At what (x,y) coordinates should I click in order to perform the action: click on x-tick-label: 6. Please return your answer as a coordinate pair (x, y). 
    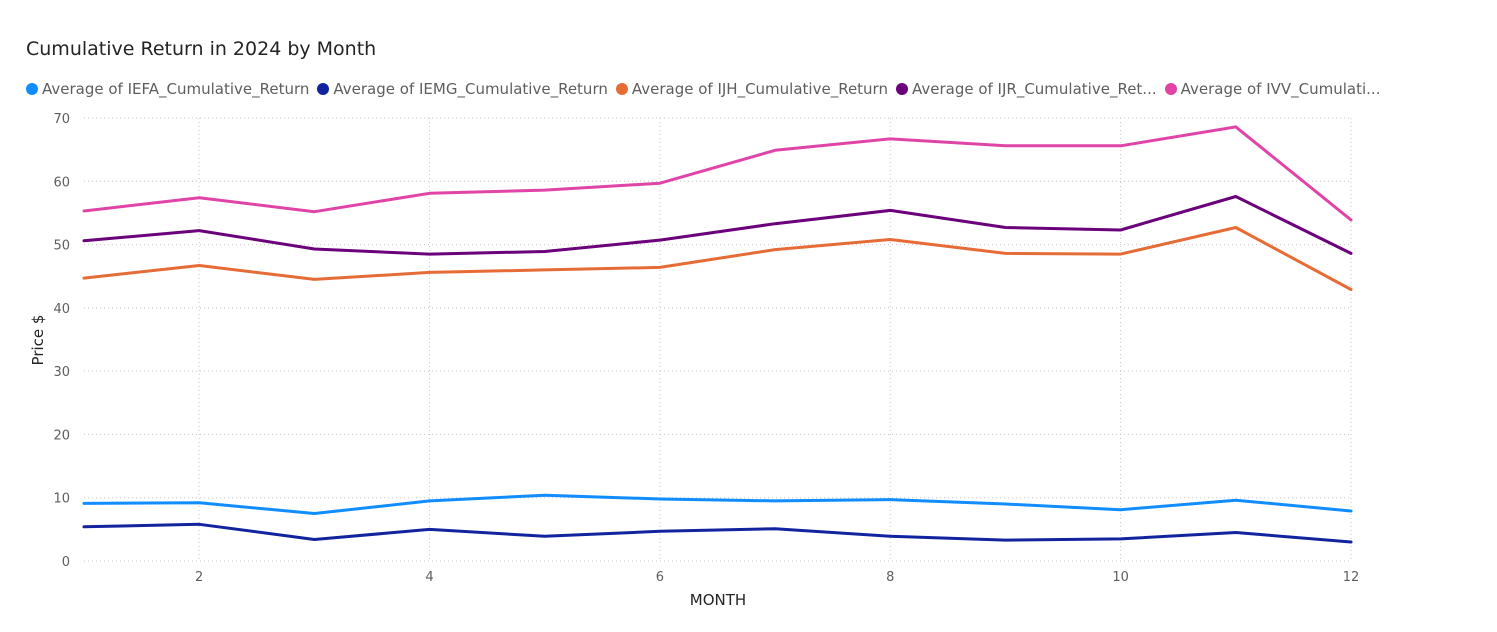
    Looking at the image, I should click on (660, 577).